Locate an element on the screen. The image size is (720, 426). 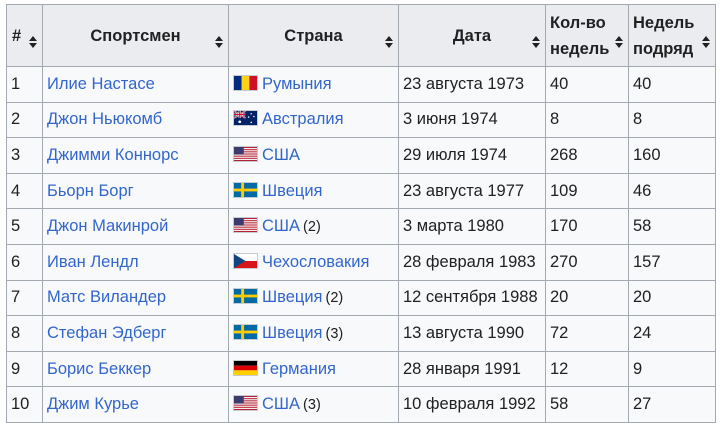
romania-flag-icon is located at coordinates (245, 82).